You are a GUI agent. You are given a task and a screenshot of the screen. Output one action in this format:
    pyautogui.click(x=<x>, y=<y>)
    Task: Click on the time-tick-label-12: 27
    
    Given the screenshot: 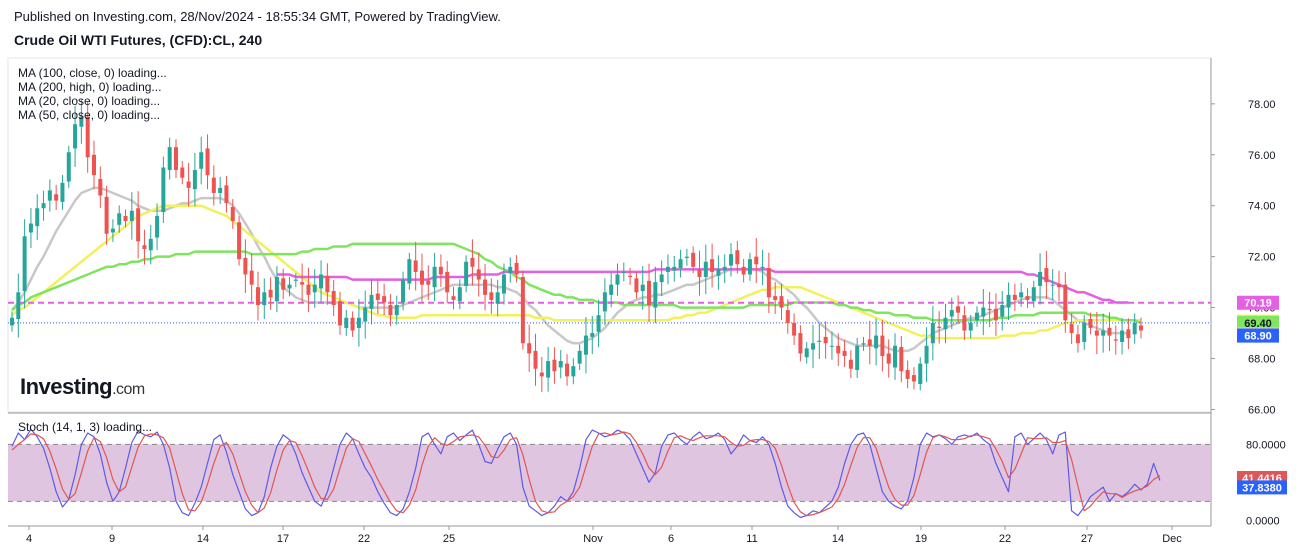 What is the action you would take?
    pyautogui.click(x=1087, y=539)
    